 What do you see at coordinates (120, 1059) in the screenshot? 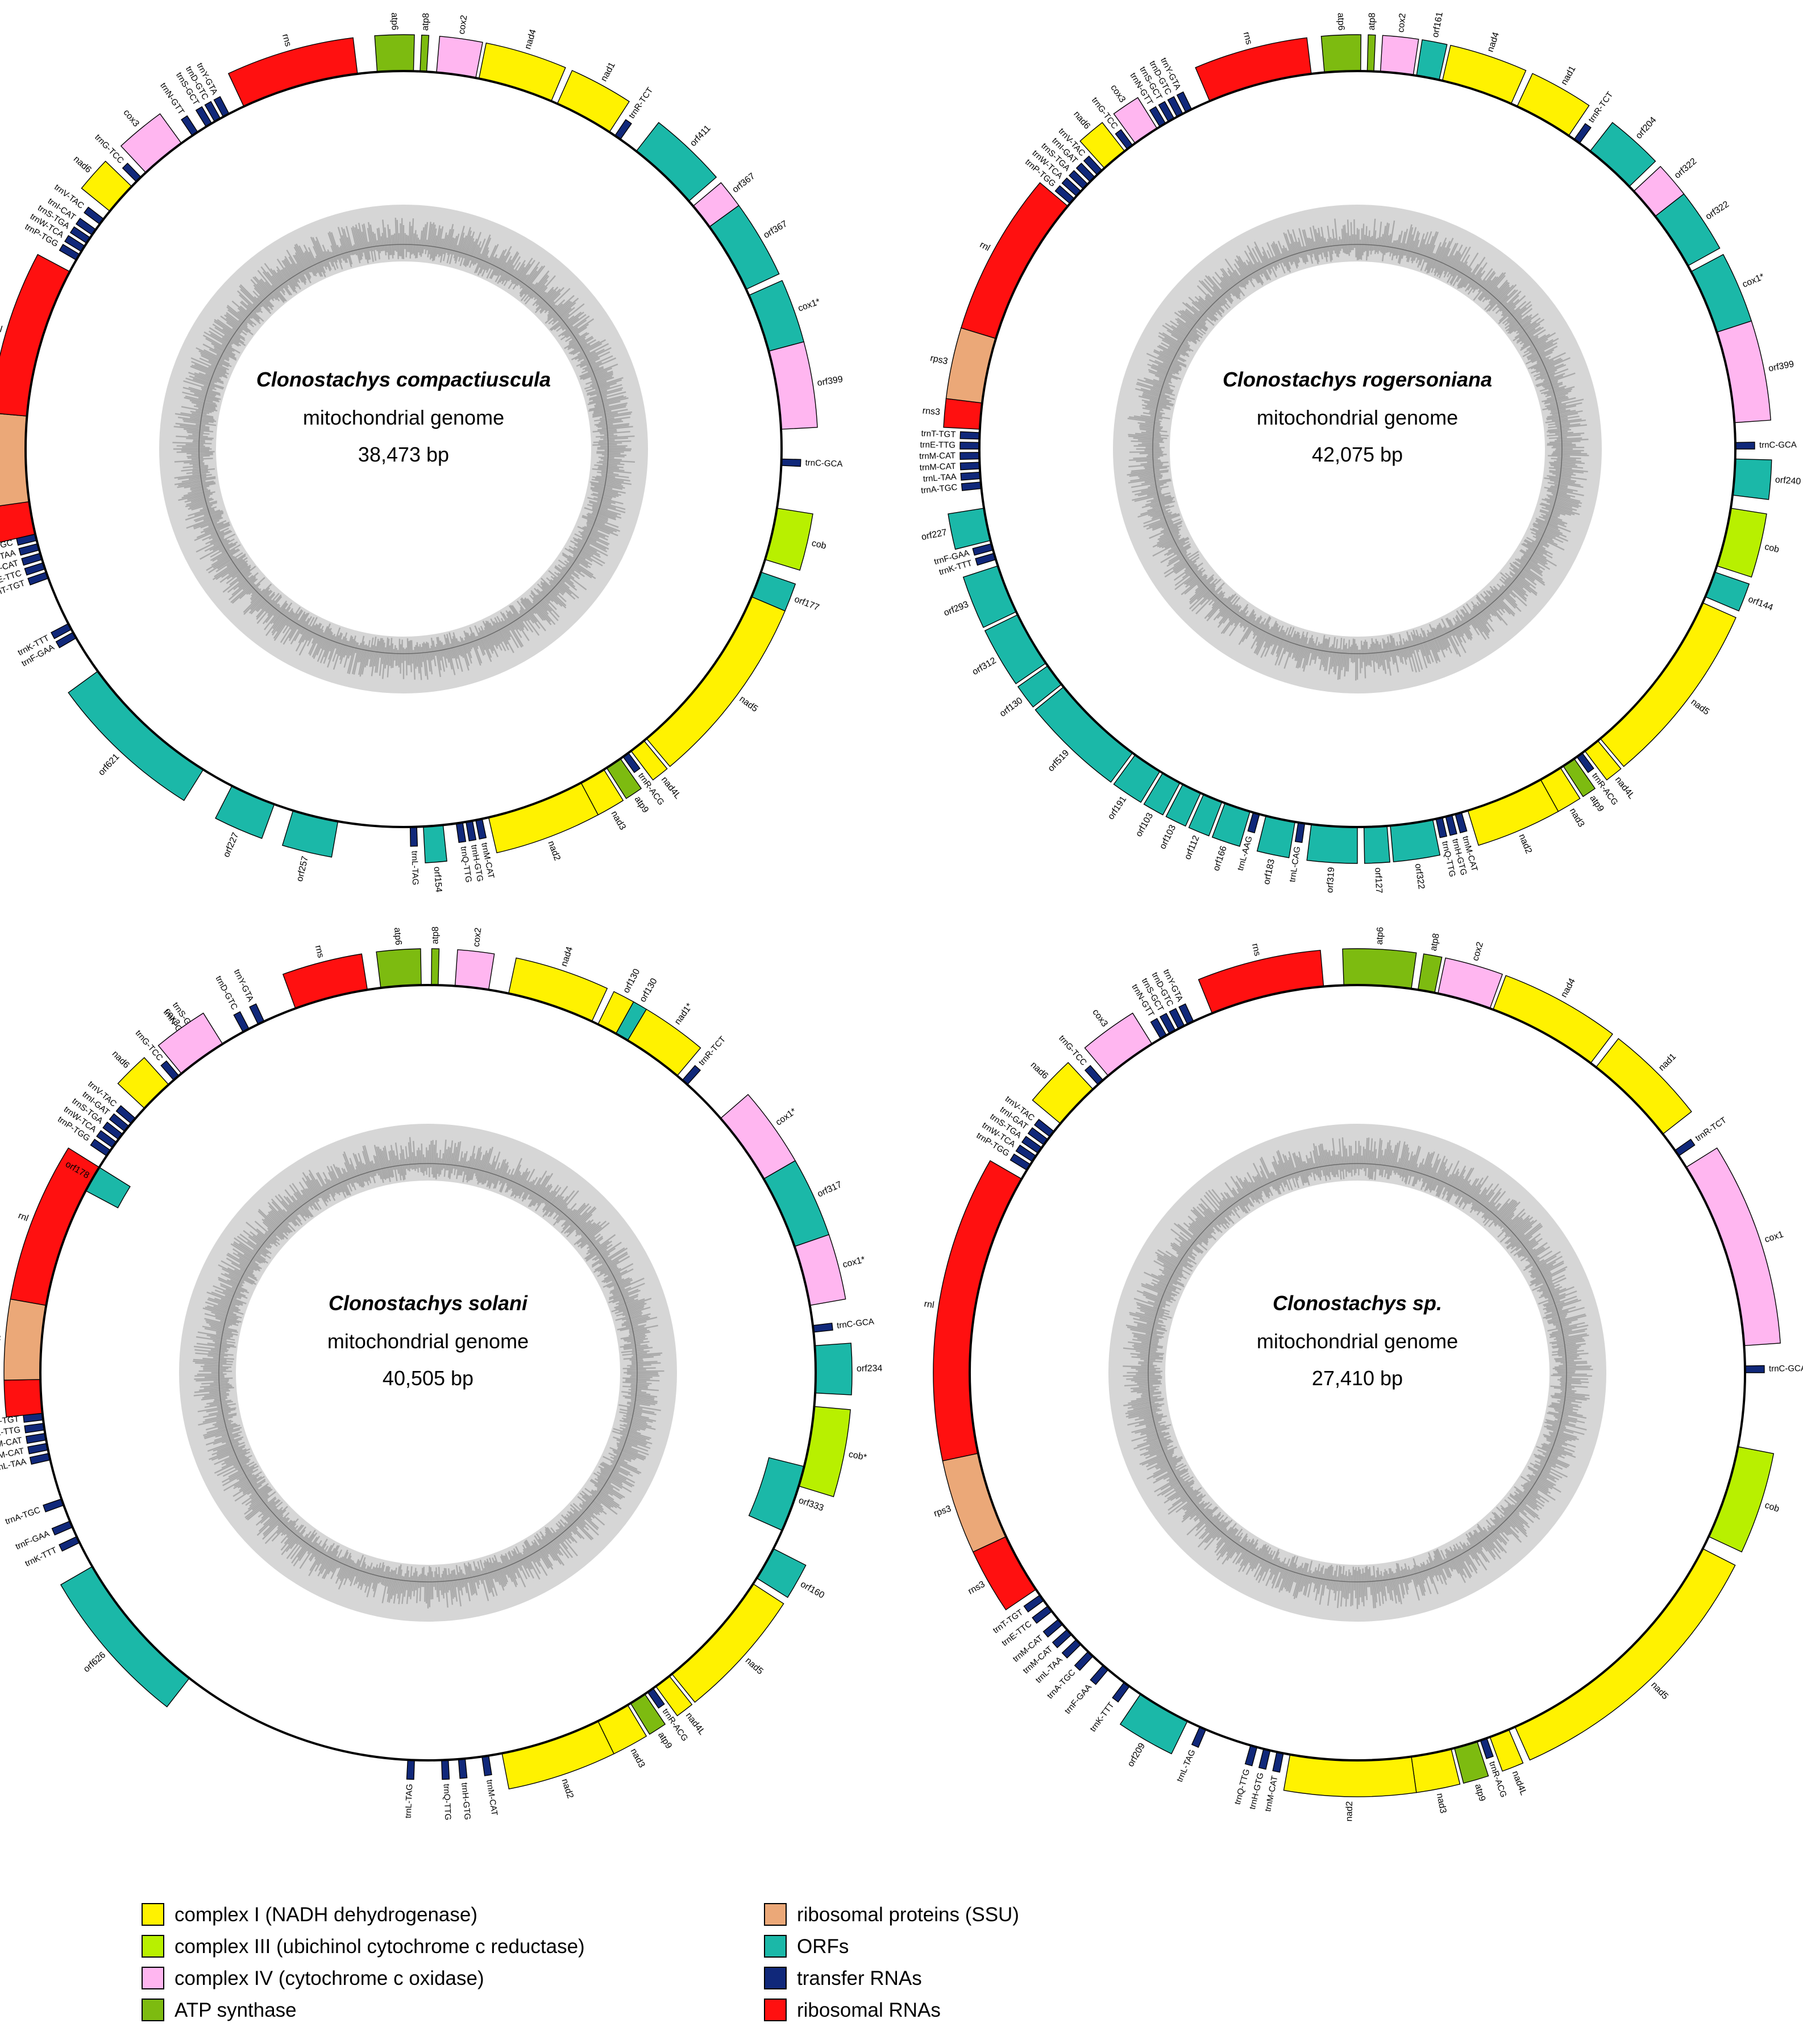
I see `gene-label: nad6` at bounding box center [120, 1059].